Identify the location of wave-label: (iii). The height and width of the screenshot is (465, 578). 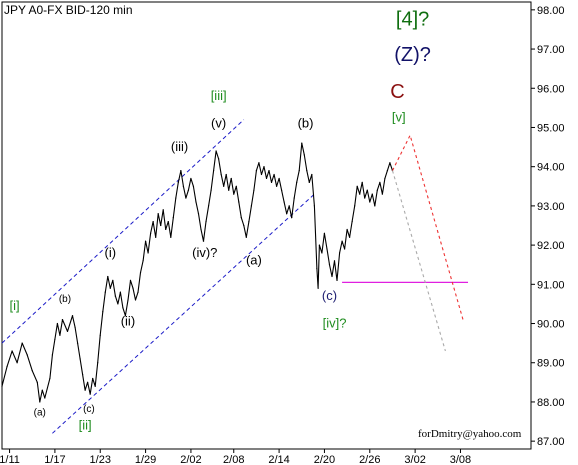
(179, 146).